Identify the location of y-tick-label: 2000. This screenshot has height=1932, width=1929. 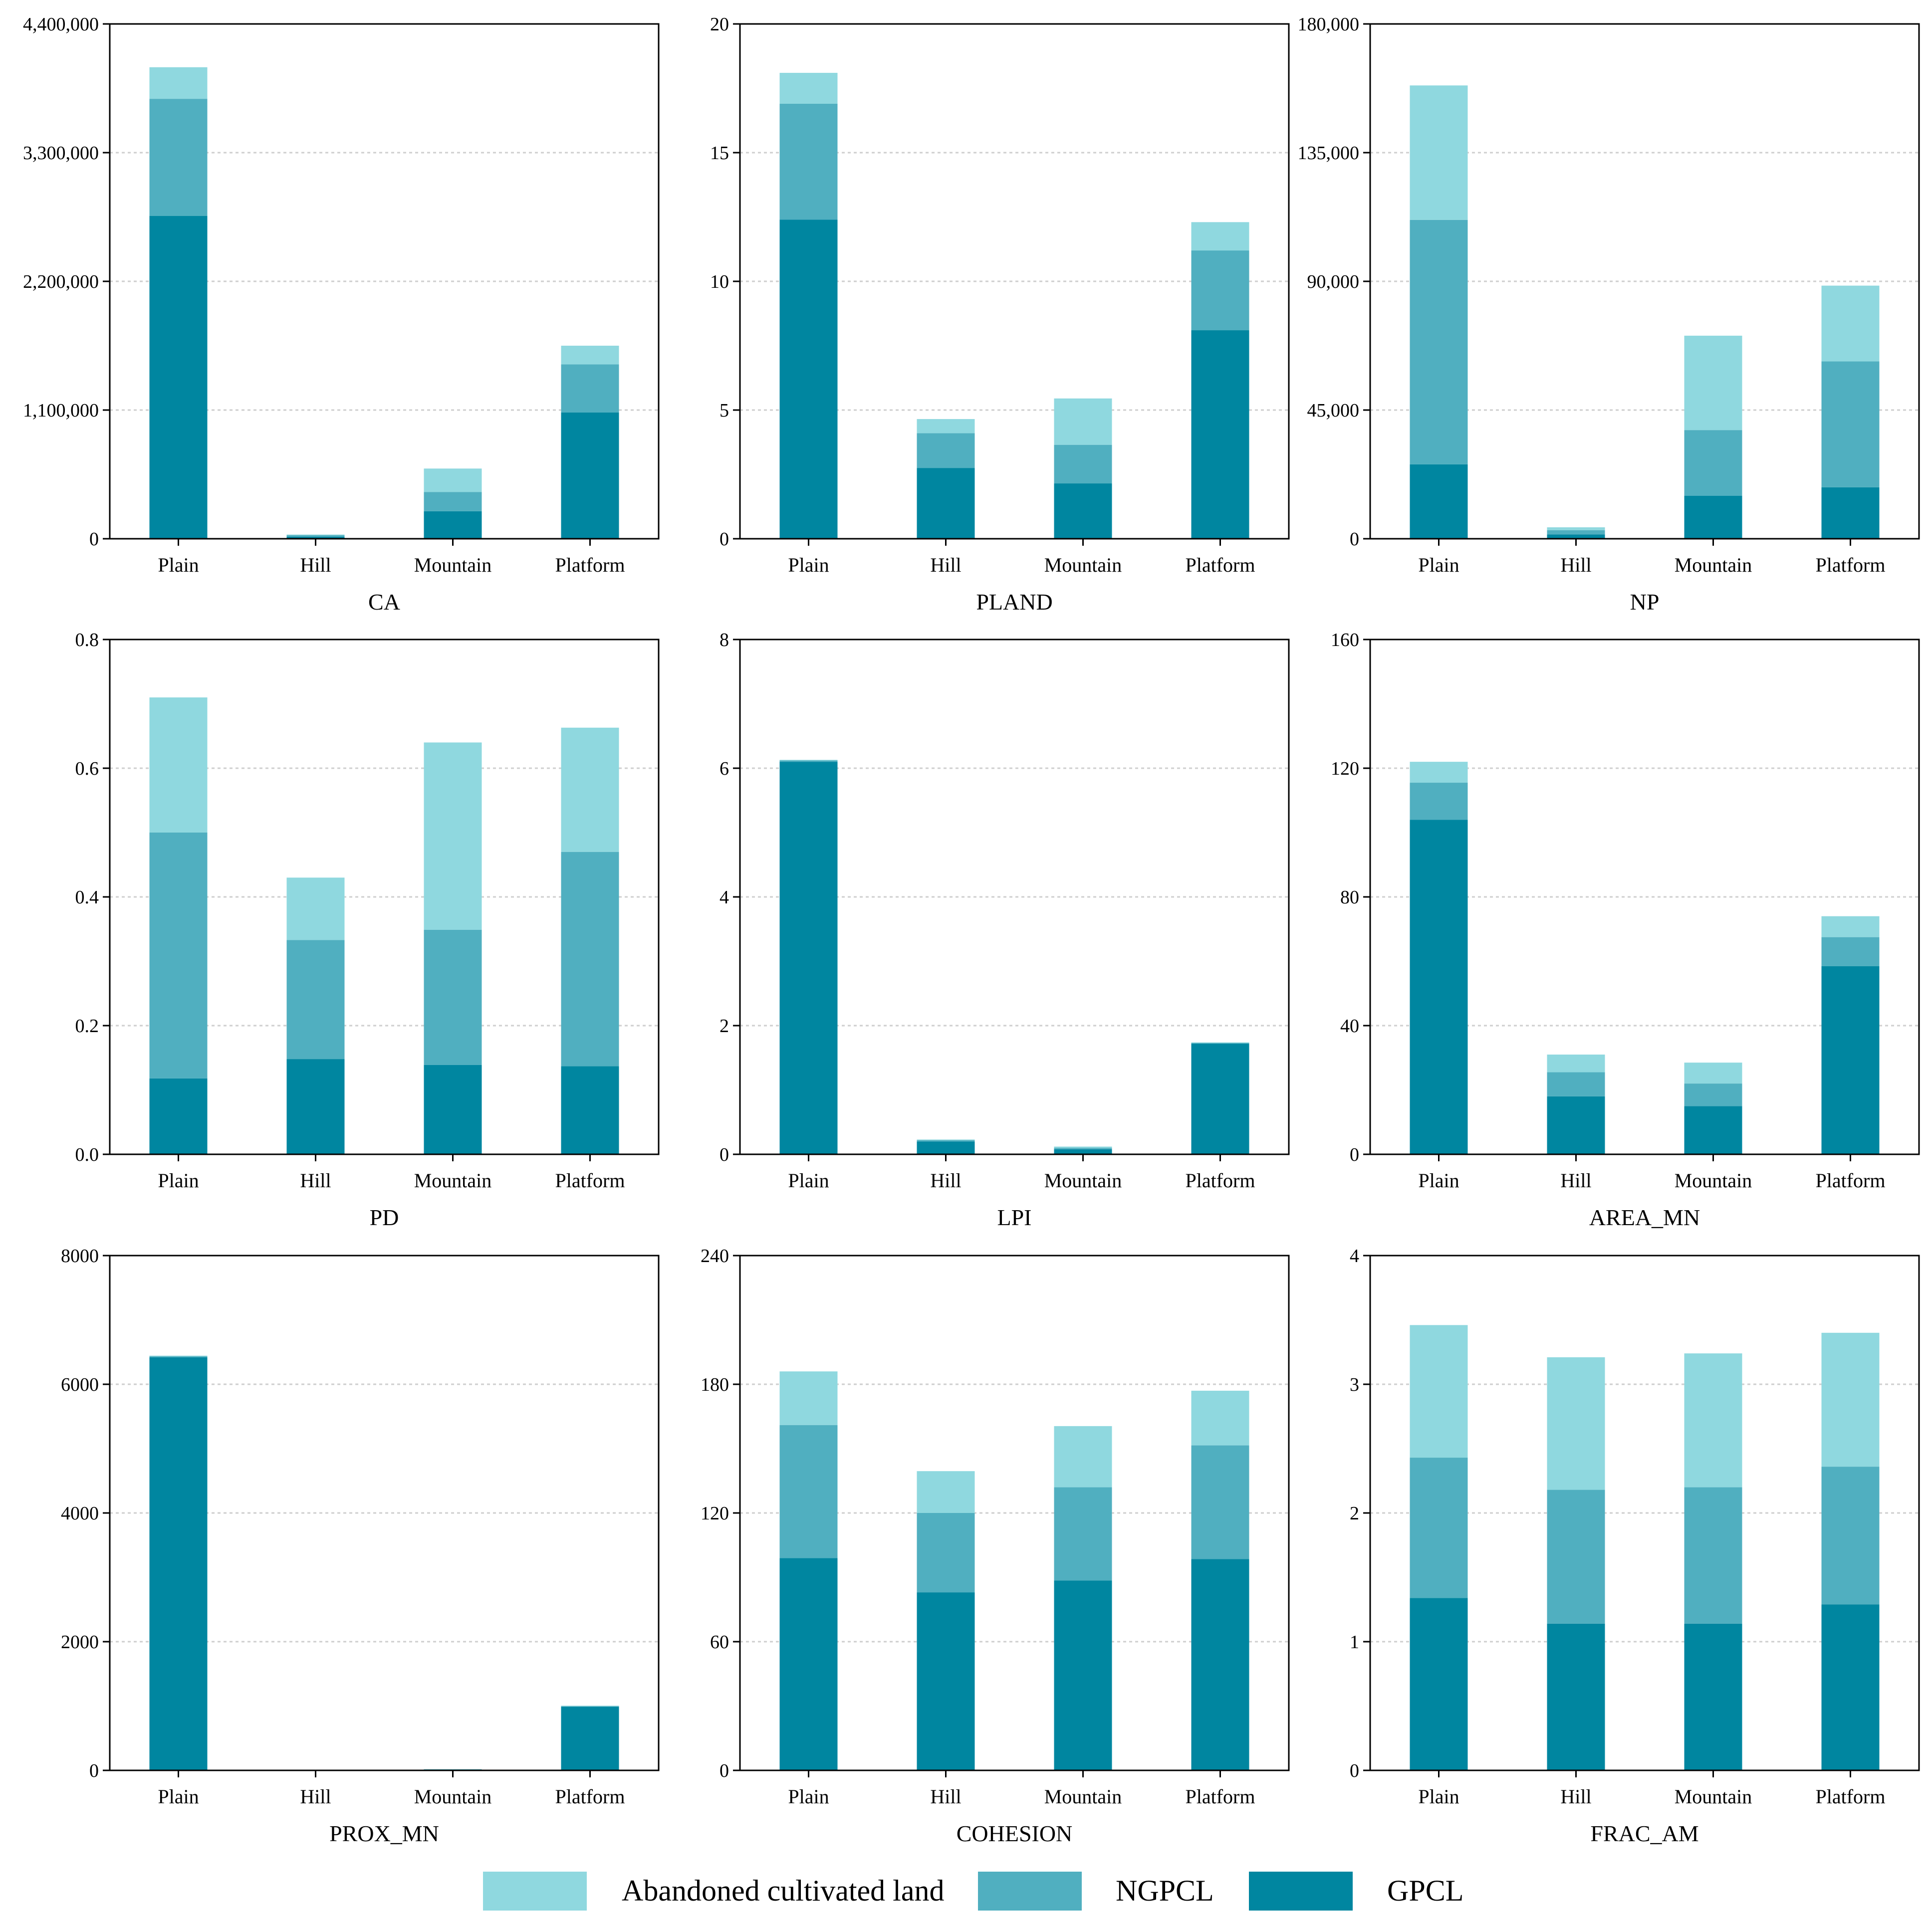
(80, 1642).